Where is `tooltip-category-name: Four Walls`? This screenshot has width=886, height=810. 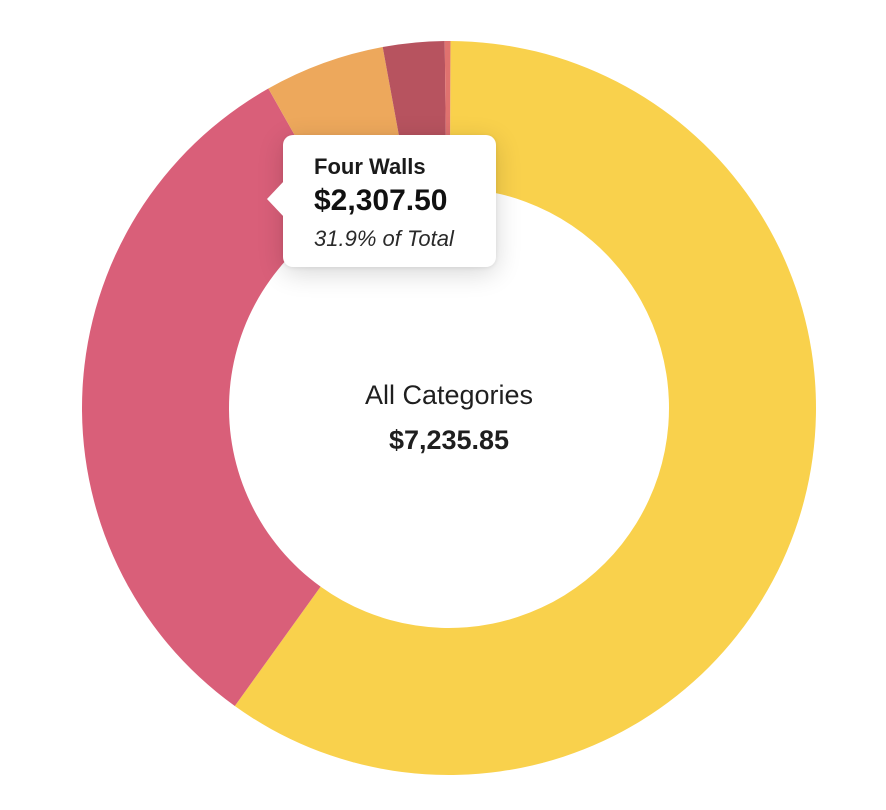
tooltip-category-name: Four Walls is located at coordinates (370, 166).